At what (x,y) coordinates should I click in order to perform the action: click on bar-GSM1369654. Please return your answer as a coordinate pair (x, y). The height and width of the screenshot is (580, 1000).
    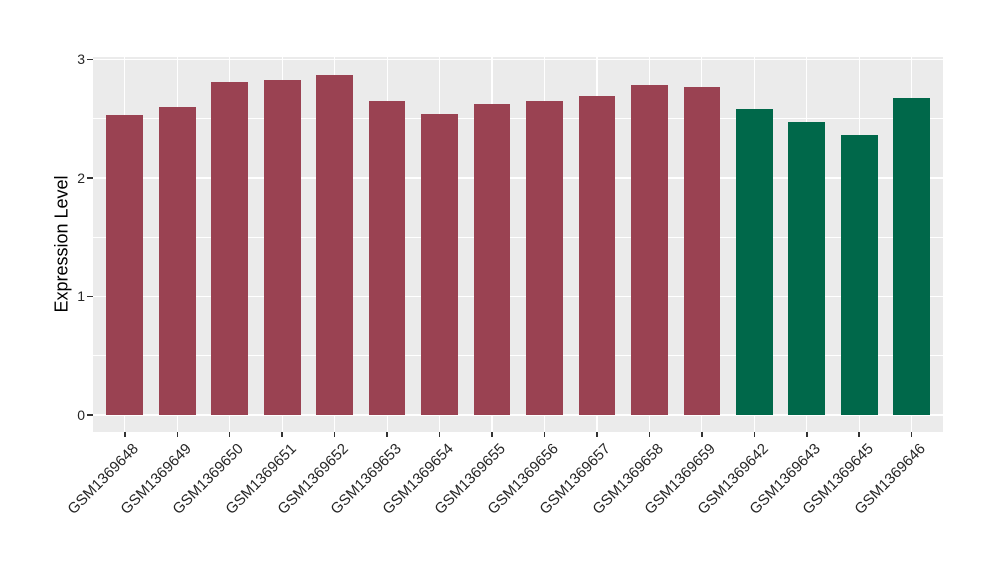
    Looking at the image, I should click on (439, 264).